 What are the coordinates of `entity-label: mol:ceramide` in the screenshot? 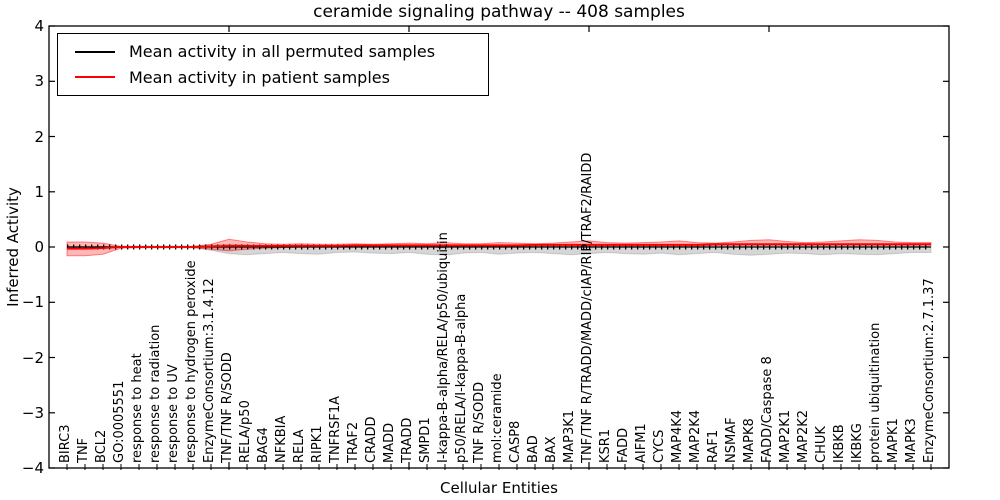 It's located at (497, 418).